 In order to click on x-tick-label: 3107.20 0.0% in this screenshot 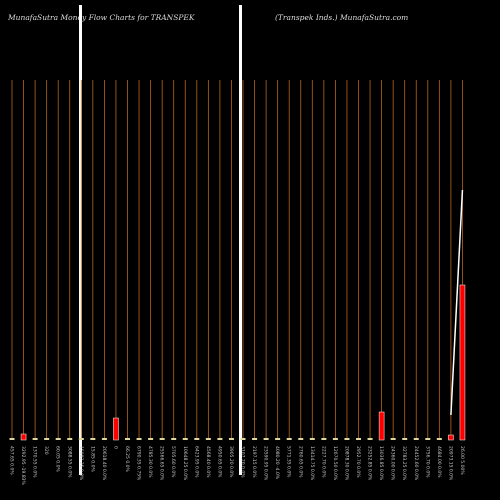, I will do `click(243, 462)`.